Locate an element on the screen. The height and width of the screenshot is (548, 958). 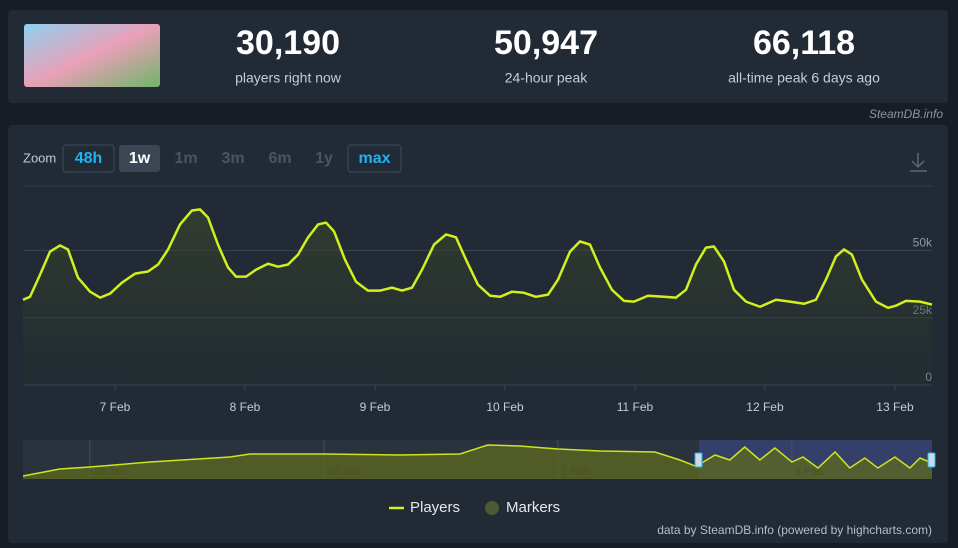
zoom-option: 6m is located at coordinates (279, 158).